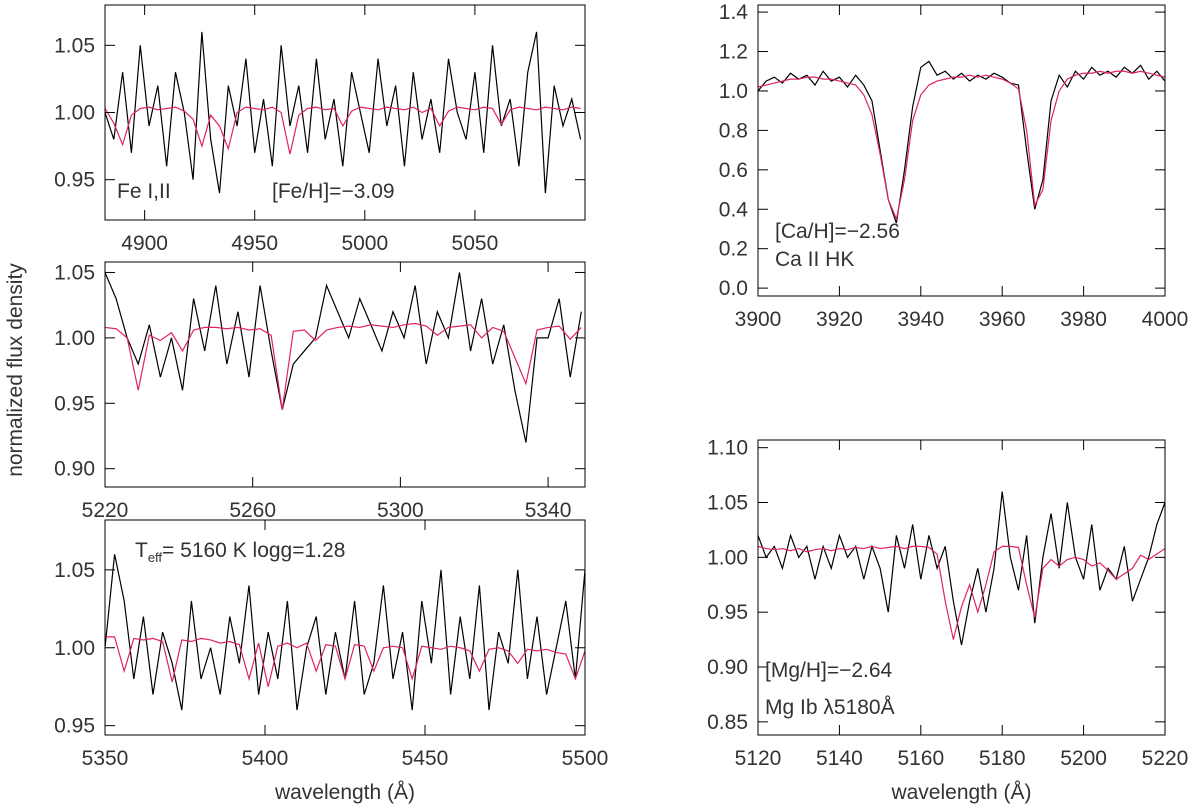 The height and width of the screenshot is (809, 1200). I want to click on x-tick-label: 5200, so click(1083, 758).